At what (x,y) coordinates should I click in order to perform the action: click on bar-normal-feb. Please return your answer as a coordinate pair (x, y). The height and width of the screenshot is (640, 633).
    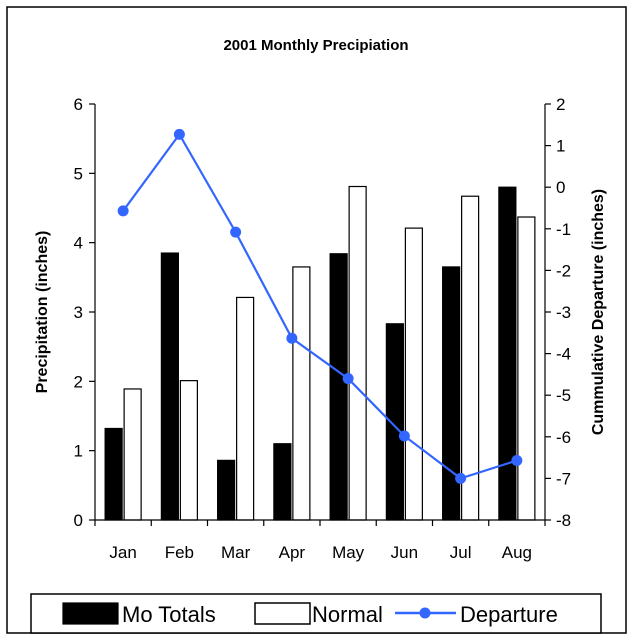
    Looking at the image, I should click on (188, 450).